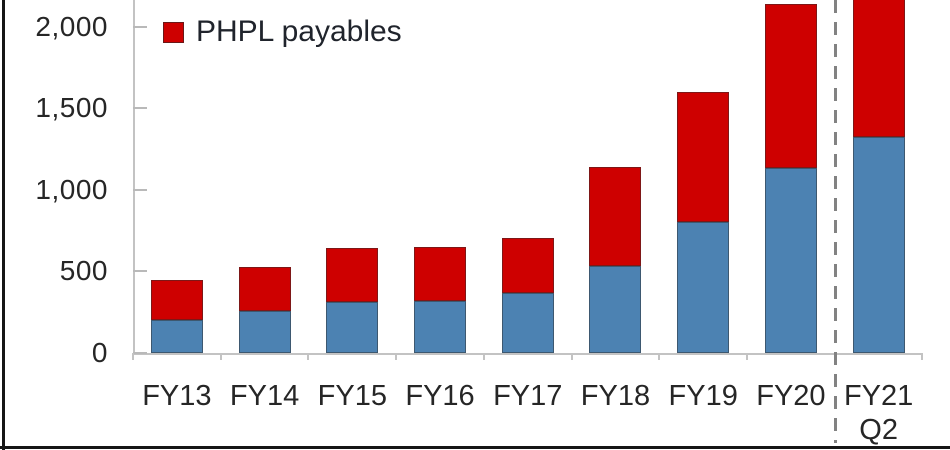 Image resolution: width=950 pixels, height=450 pixels. What do you see at coordinates (878, 430) in the screenshot?
I see `x-axis-sublabel: Q2` at bounding box center [878, 430].